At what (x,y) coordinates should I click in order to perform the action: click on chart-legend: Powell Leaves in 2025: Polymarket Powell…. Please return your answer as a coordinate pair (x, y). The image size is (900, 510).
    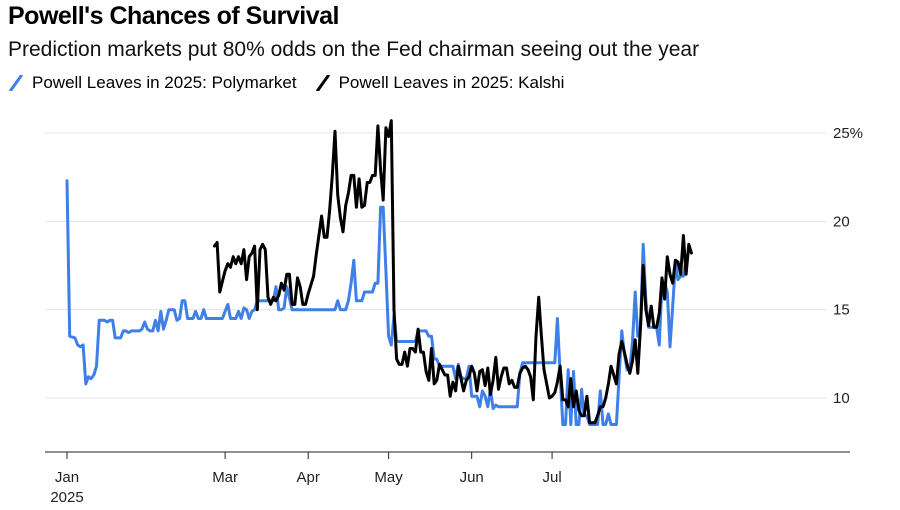
    Looking at the image, I should click on (295, 83).